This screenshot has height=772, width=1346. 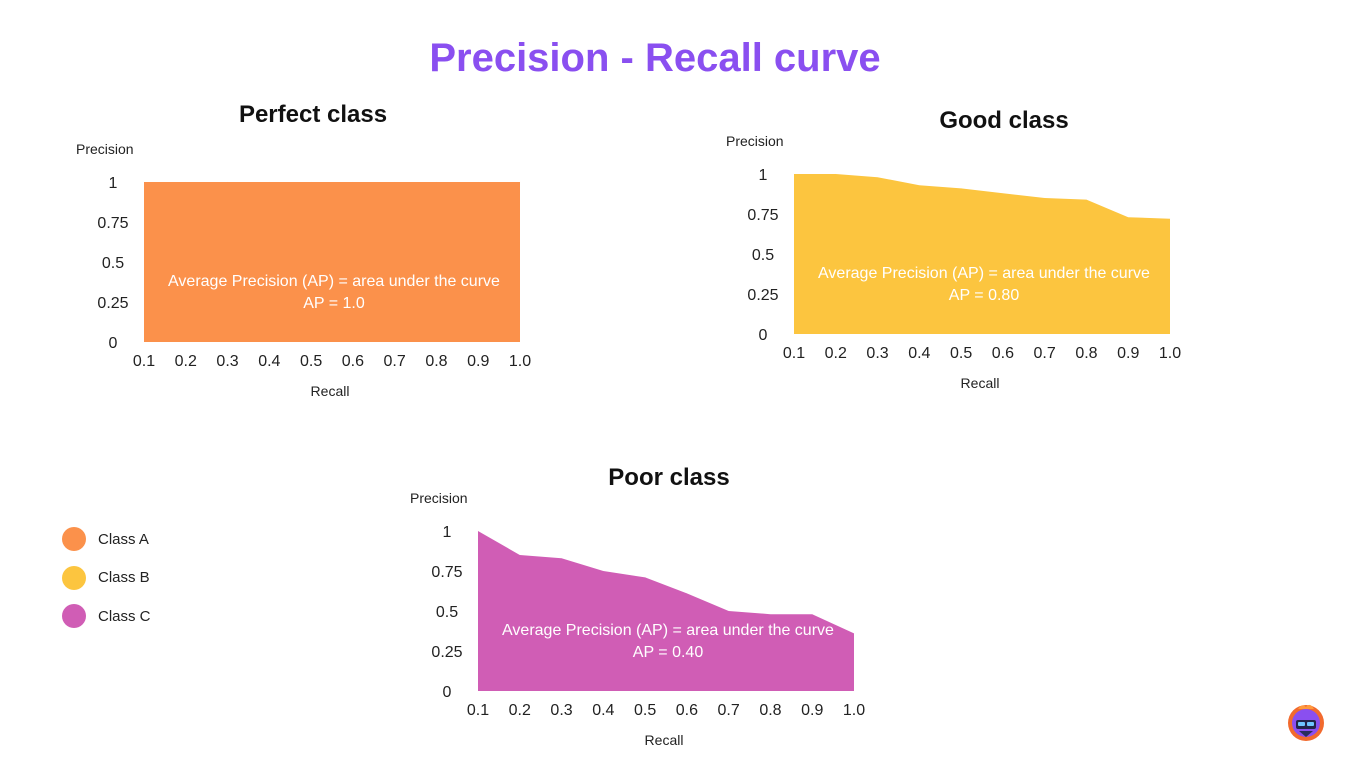 I want to click on annotation-text: AP = 0.80, so click(x=984, y=295).